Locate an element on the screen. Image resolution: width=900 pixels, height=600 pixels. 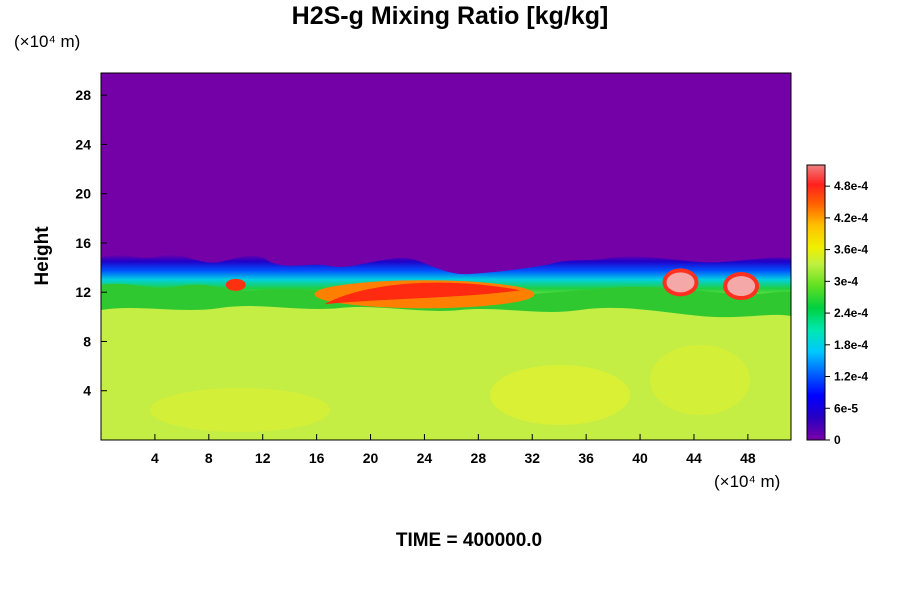
y-tick-label: 12 is located at coordinates (83, 292).